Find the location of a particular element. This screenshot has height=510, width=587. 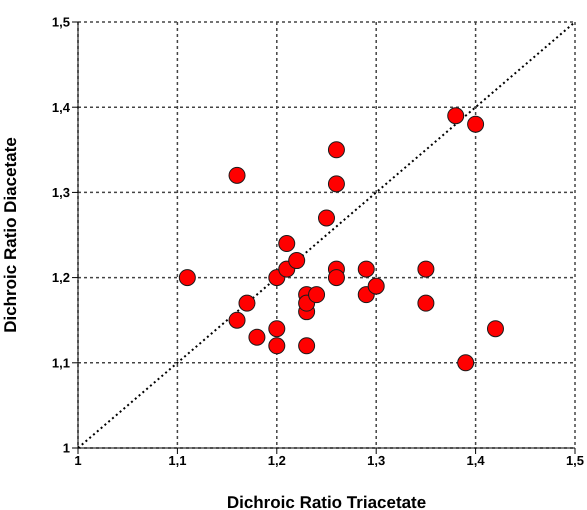

x-tick-label: 1 is located at coordinates (78, 460).